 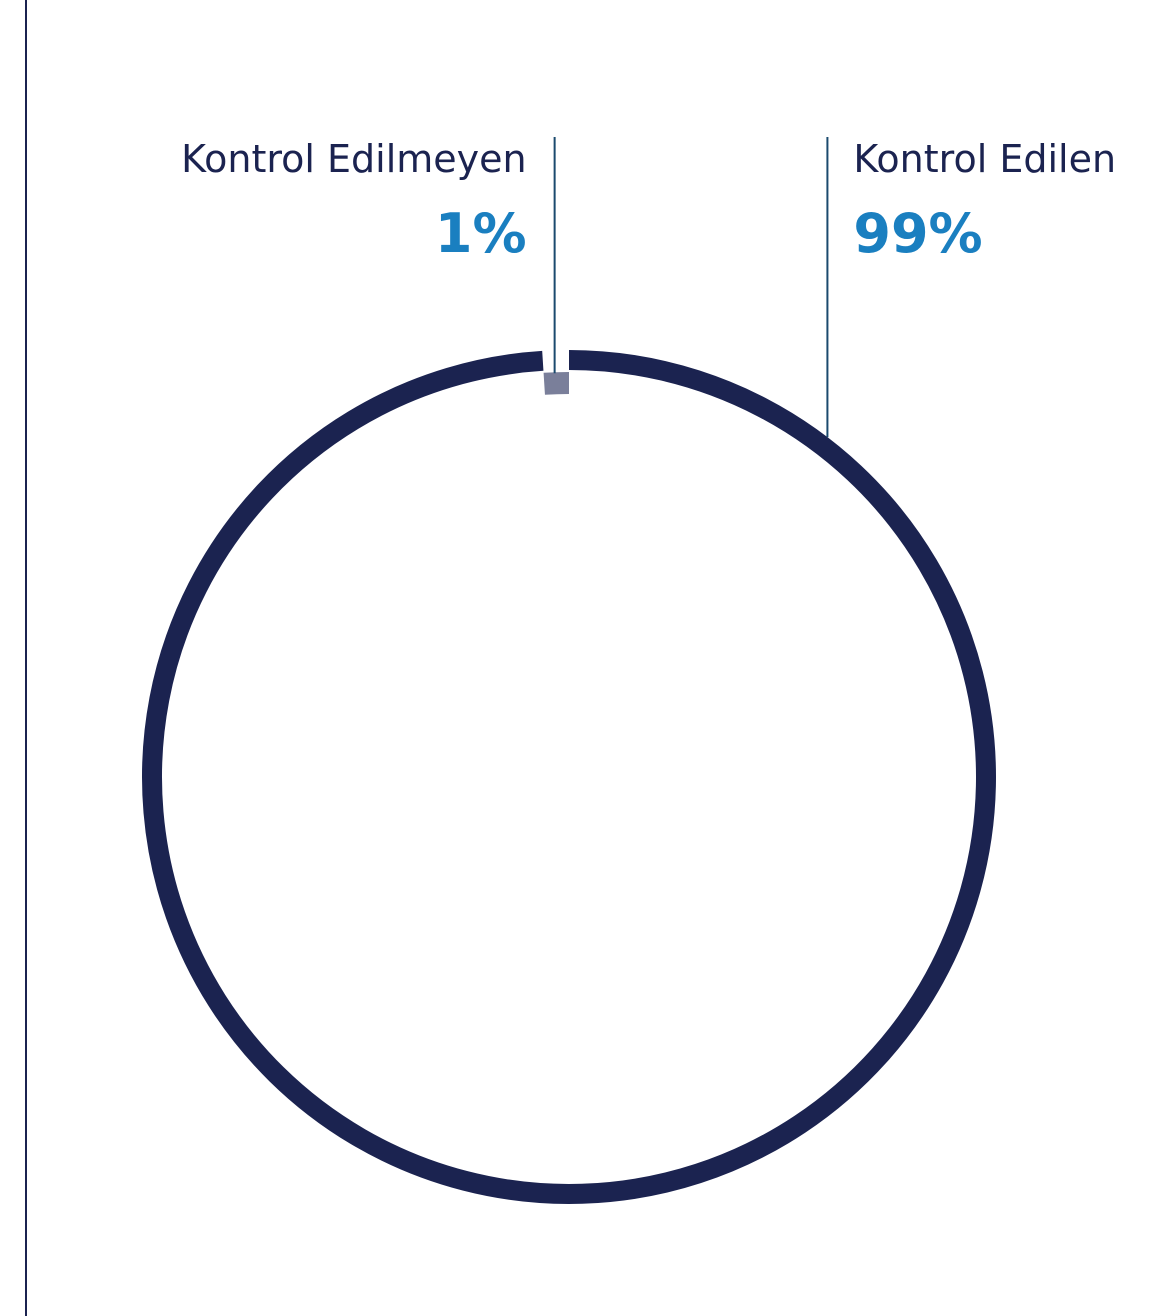 I want to click on segment-value: 99%, so click(x=917, y=233).